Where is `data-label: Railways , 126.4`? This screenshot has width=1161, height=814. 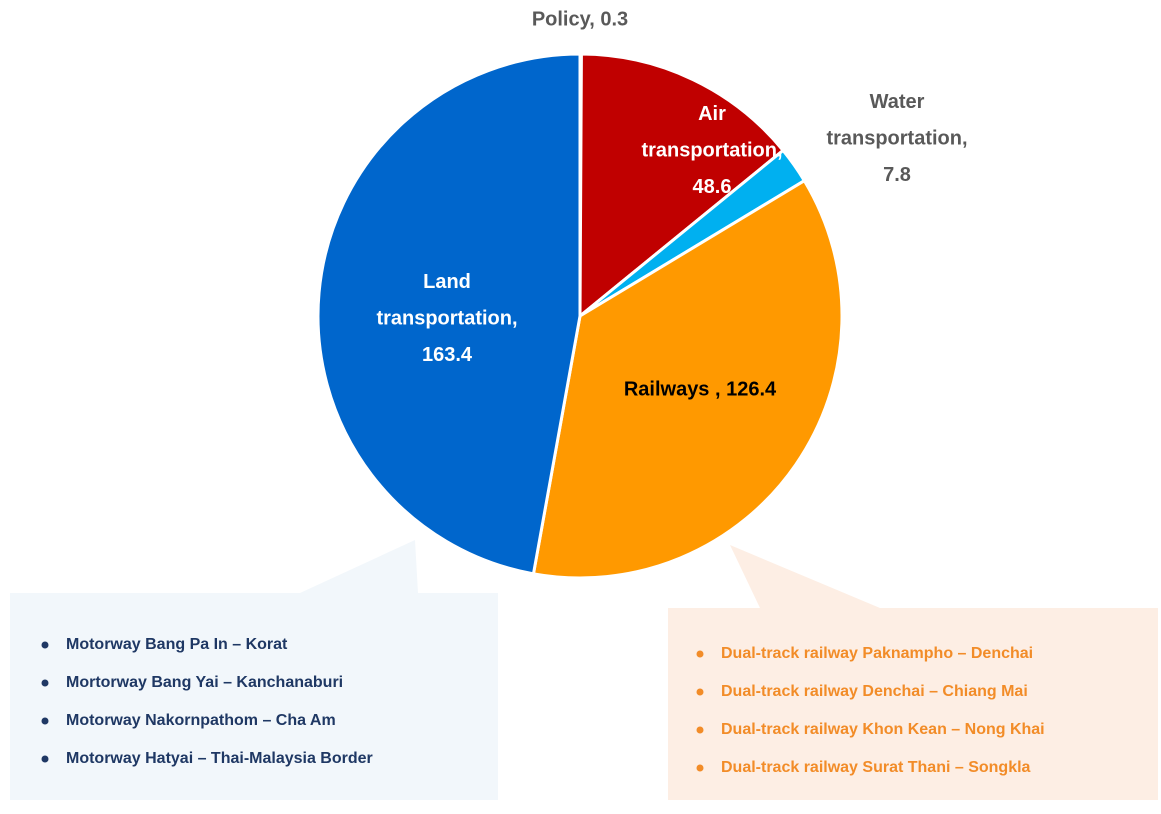
data-label: Railways , 126.4 is located at coordinates (700, 389).